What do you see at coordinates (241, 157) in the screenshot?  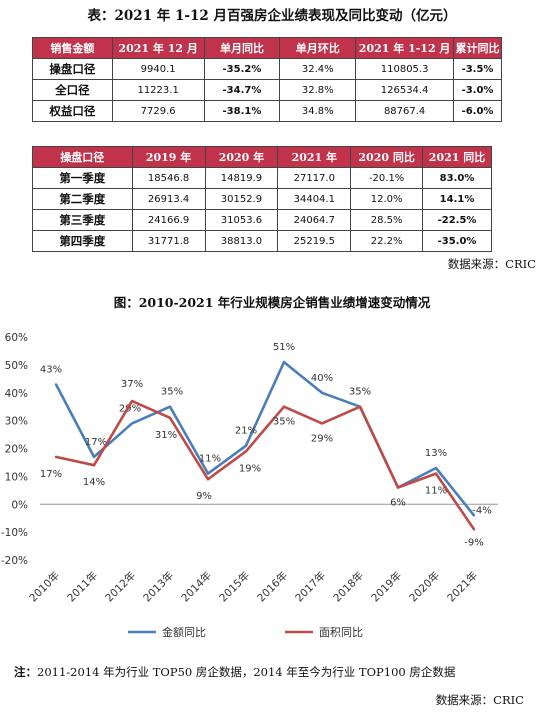 I see `table2-header: 2020 年` at bounding box center [241, 157].